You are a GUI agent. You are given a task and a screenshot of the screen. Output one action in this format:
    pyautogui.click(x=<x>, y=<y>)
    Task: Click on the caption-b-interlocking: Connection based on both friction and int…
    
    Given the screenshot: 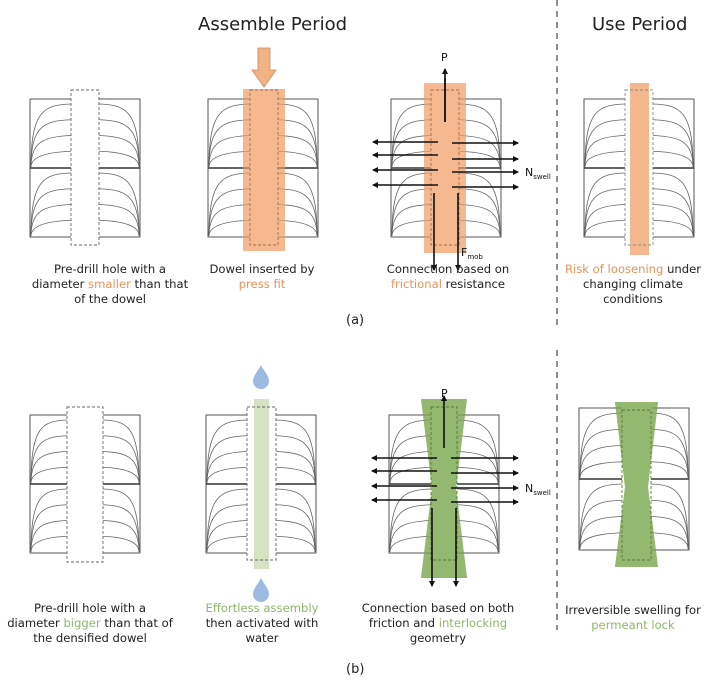 What is the action you would take?
    pyautogui.click(x=438, y=623)
    